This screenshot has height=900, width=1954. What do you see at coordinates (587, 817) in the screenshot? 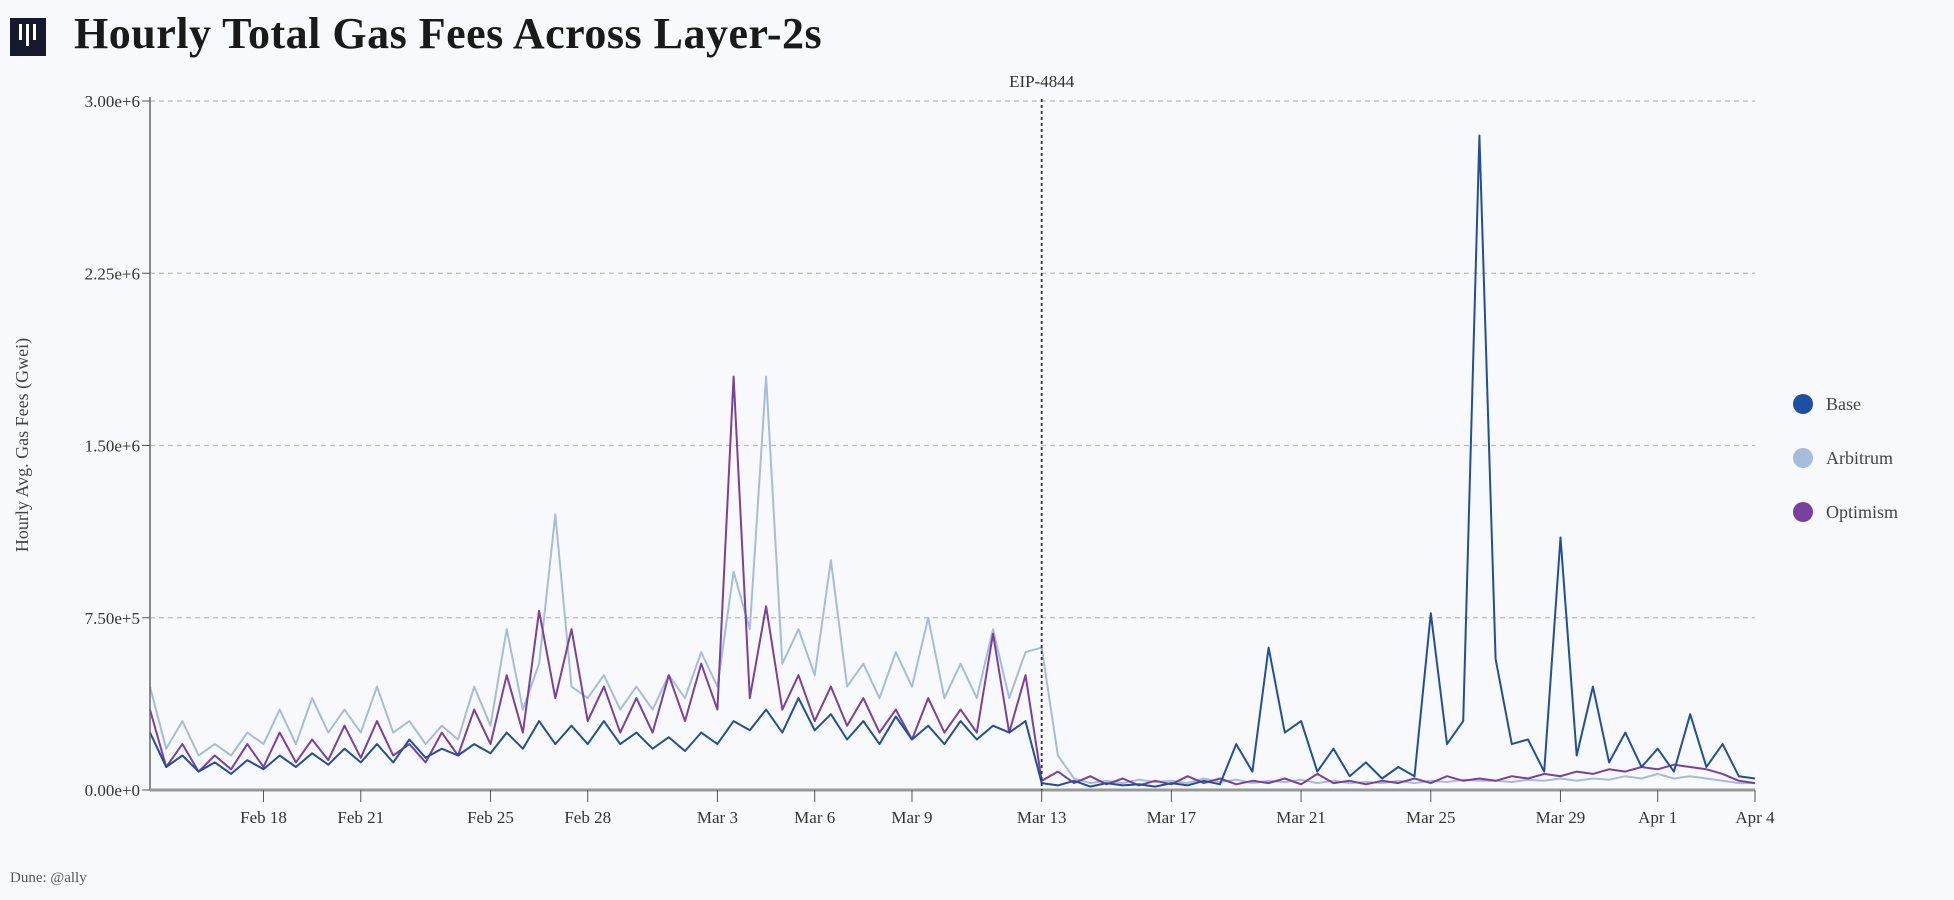
I see `x-tick-label: Feb 28` at bounding box center [587, 817].